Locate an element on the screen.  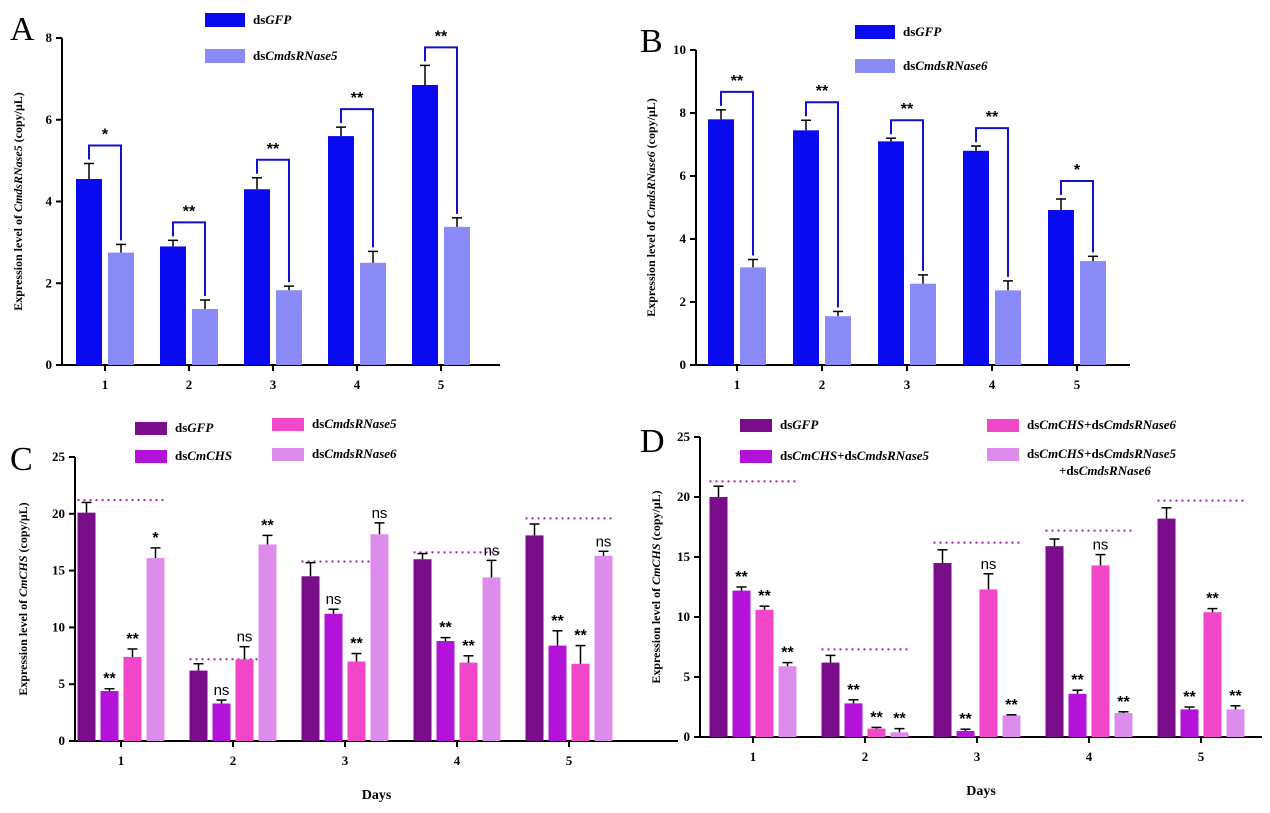
y-tick-label: 2 is located at coordinates (683, 301).